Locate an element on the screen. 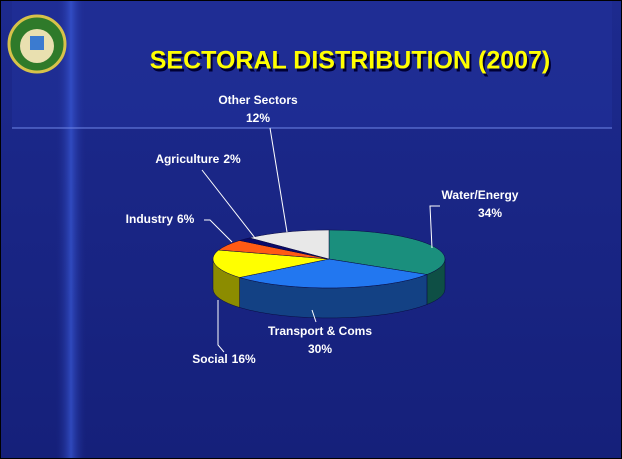 Image resolution: width=622 pixels, height=459 pixels. data-label-name: Social is located at coordinates (209, 359).